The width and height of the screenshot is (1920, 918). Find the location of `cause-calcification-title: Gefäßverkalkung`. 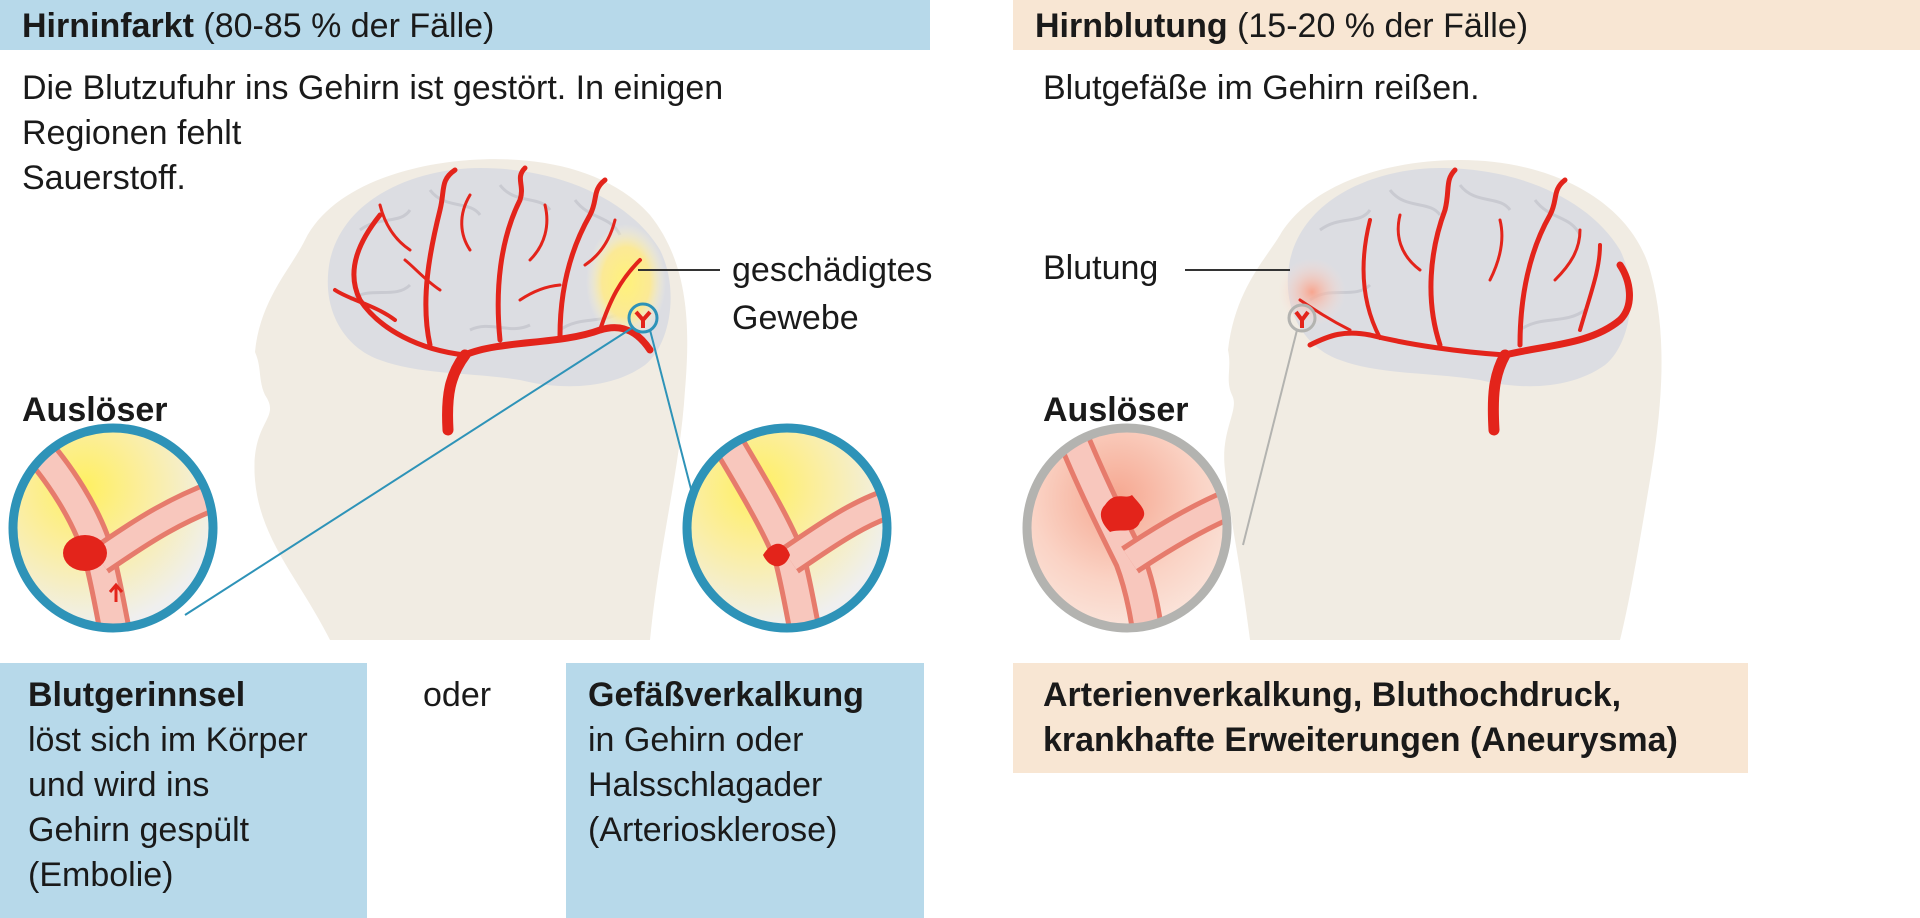

cause-calcification-title: Gefäßverkalkung is located at coordinates (726, 695).